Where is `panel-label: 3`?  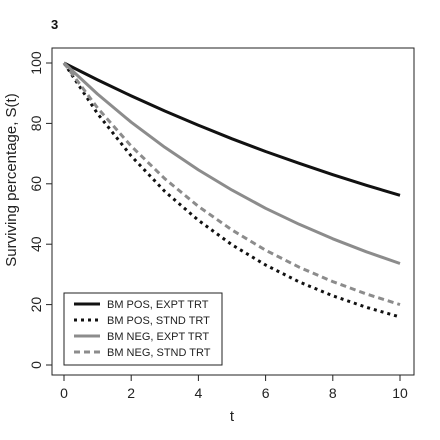
panel-label: 3 is located at coordinates (55, 24).